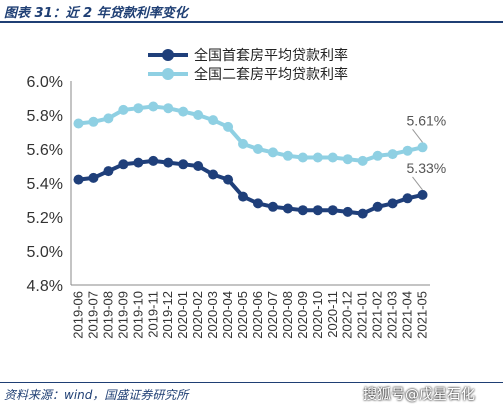  Describe the element at coordinates (152, 314) in the screenshot. I see `x-tick-label: 2019-11` at that location.